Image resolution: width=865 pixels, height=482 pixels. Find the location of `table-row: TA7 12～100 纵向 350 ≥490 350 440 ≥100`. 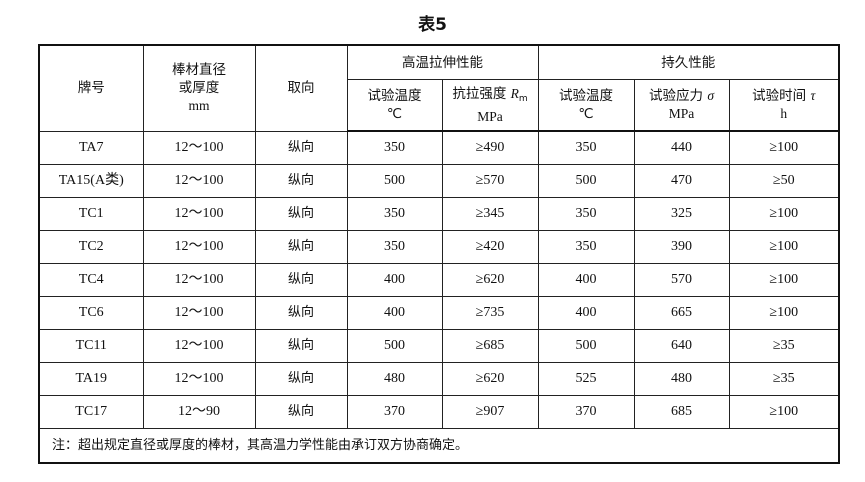

table-row: TA7 12～100 纵向 350 ≥490 350 440 ≥100 is located at coordinates (439, 147).